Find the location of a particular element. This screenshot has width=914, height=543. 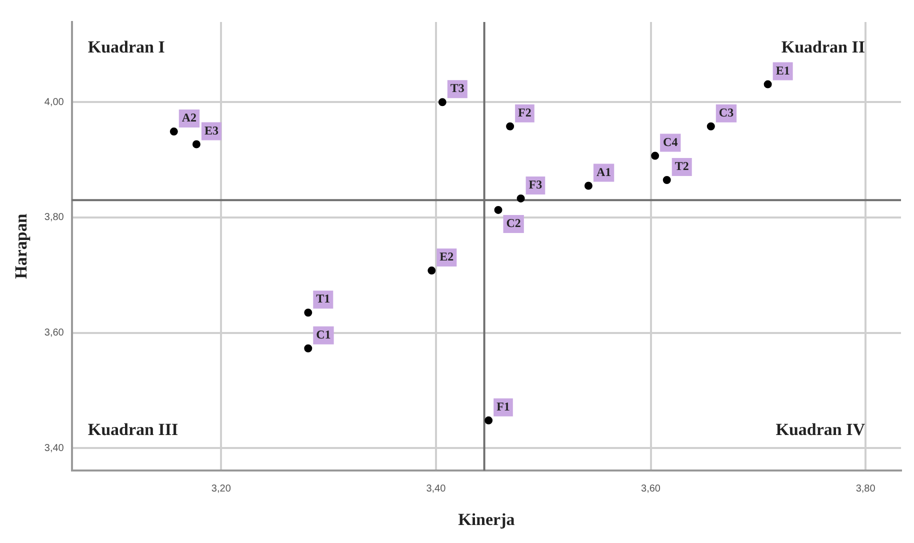

annotation: F2 is located at coordinates (525, 112).